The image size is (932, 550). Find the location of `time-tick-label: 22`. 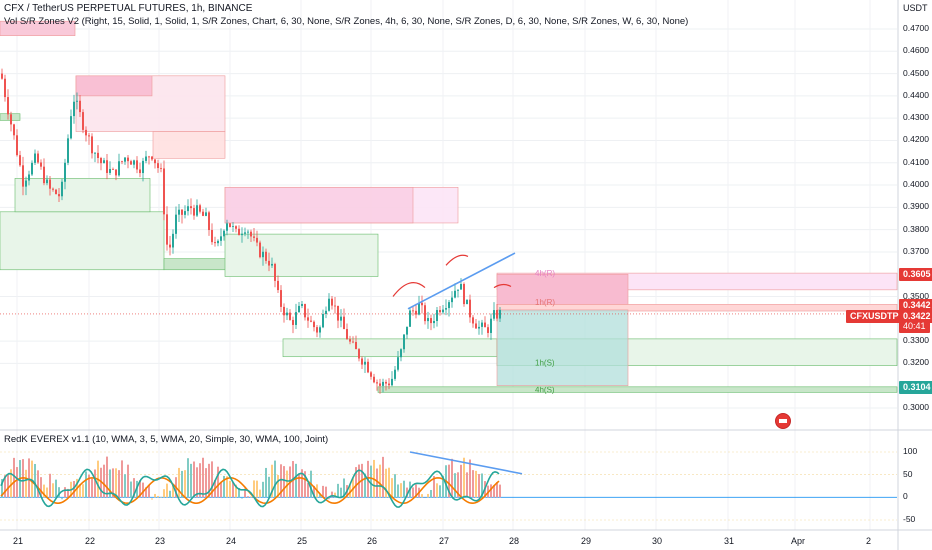

time-tick-label: 22 is located at coordinates (90, 541).